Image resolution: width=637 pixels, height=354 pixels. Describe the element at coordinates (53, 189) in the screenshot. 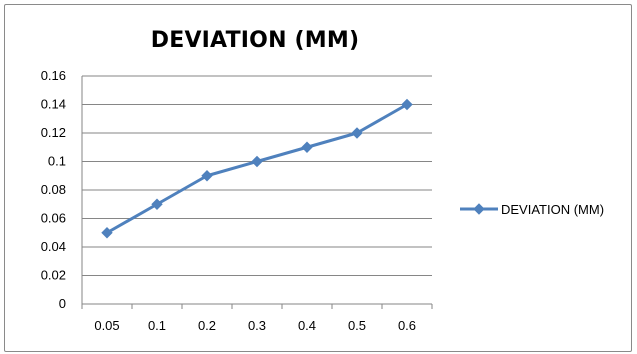

I see `y-tick-label: 0.08` at that location.